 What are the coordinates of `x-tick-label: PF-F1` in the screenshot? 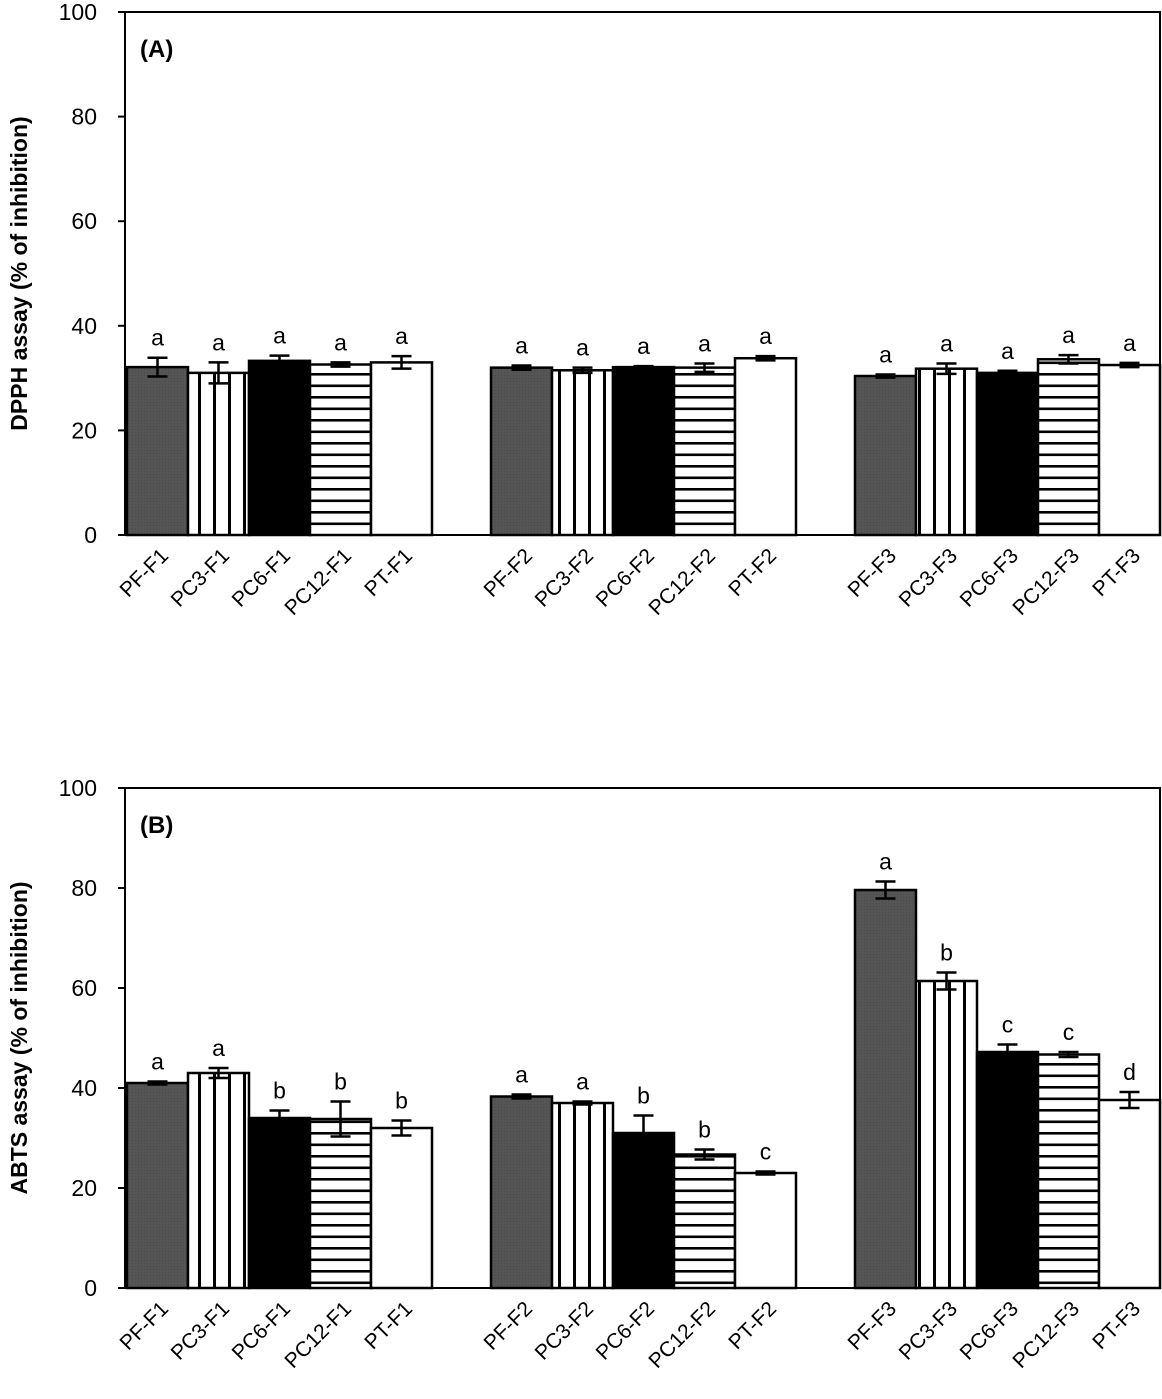 It's located at (145, 573).